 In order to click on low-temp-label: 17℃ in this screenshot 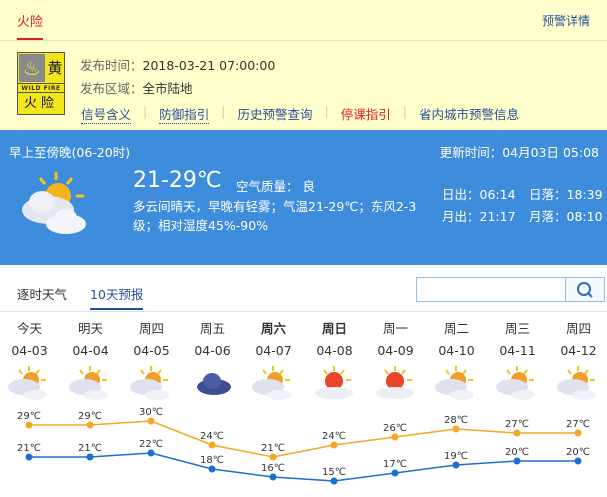, I will do `click(395, 464)`.